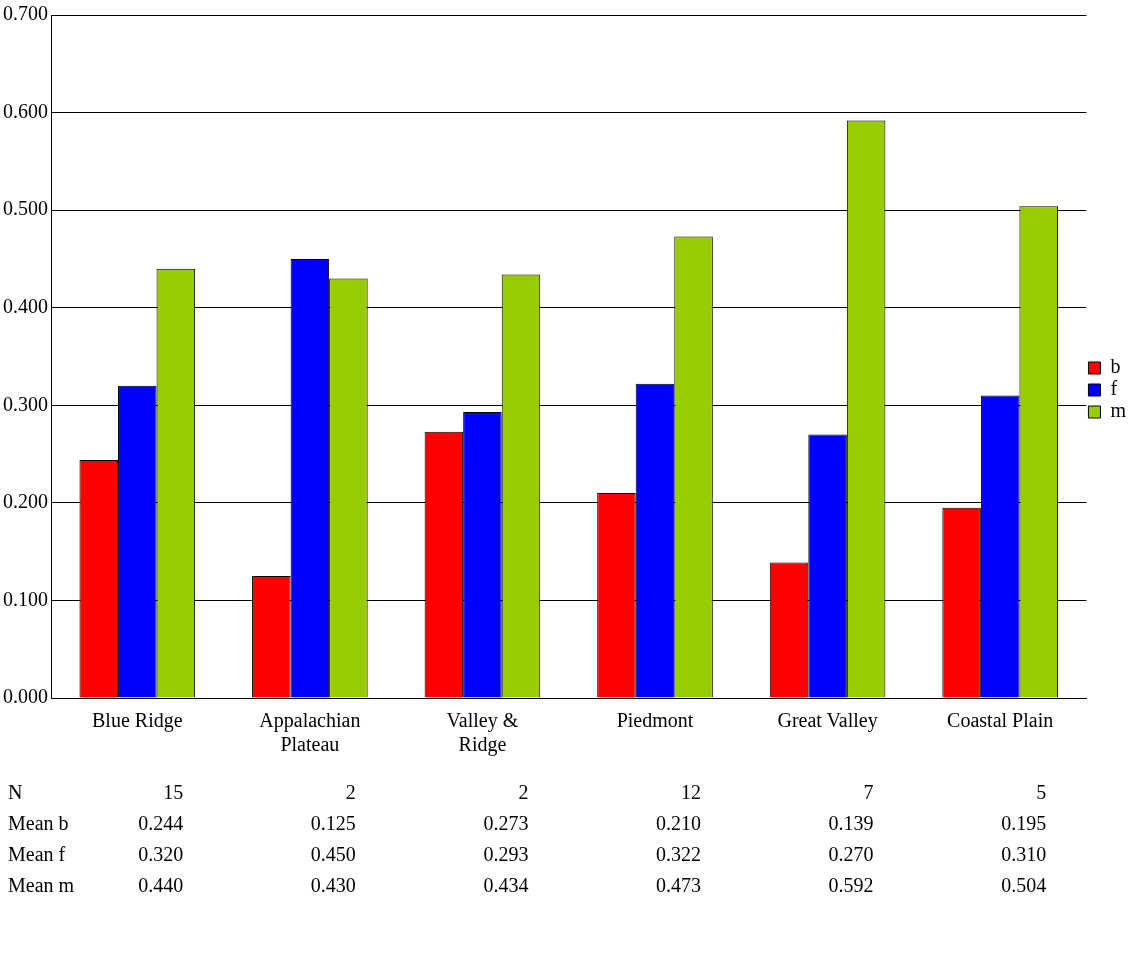 The image size is (1136, 970). Describe the element at coordinates (25, 501) in the screenshot. I see `y-tick-label: 0.200` at that location.